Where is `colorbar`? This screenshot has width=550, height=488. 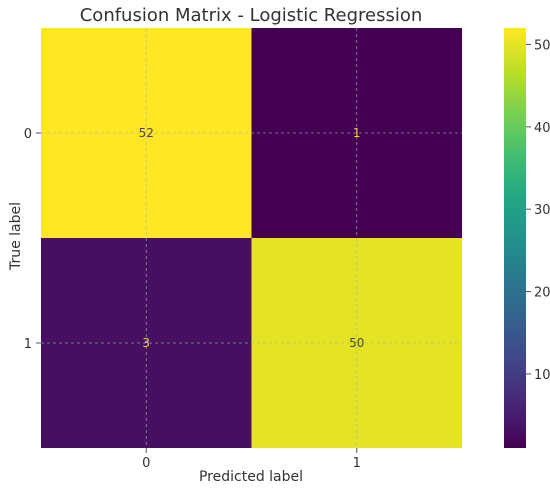 colorbar is located at coordinates (515, 238).